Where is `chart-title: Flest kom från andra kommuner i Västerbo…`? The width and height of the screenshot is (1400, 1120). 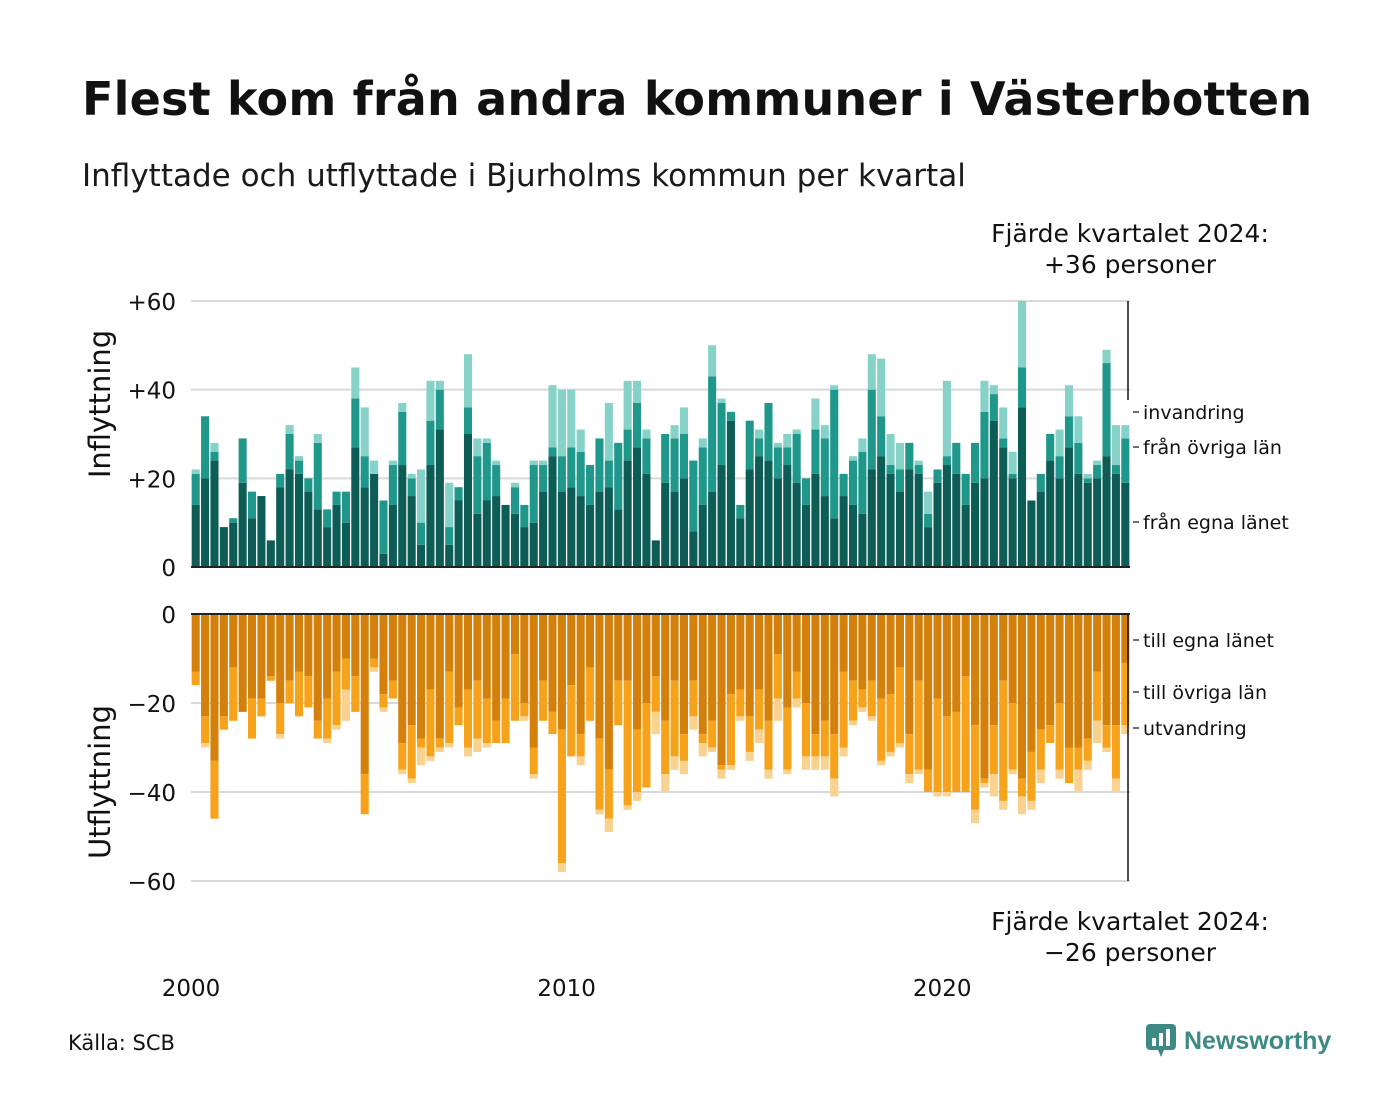
chart-title: Flest kom från andra kommuner i Västerbo… is located at coordinates (697, 99).